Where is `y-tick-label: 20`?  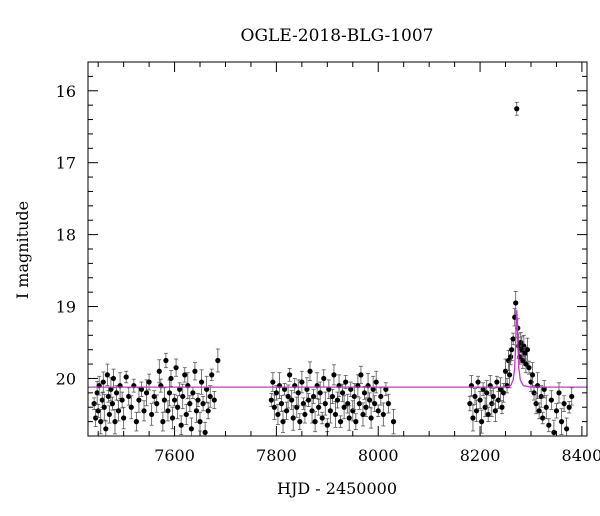
y-tick-label: 20 is located at coordinates (66, 378).